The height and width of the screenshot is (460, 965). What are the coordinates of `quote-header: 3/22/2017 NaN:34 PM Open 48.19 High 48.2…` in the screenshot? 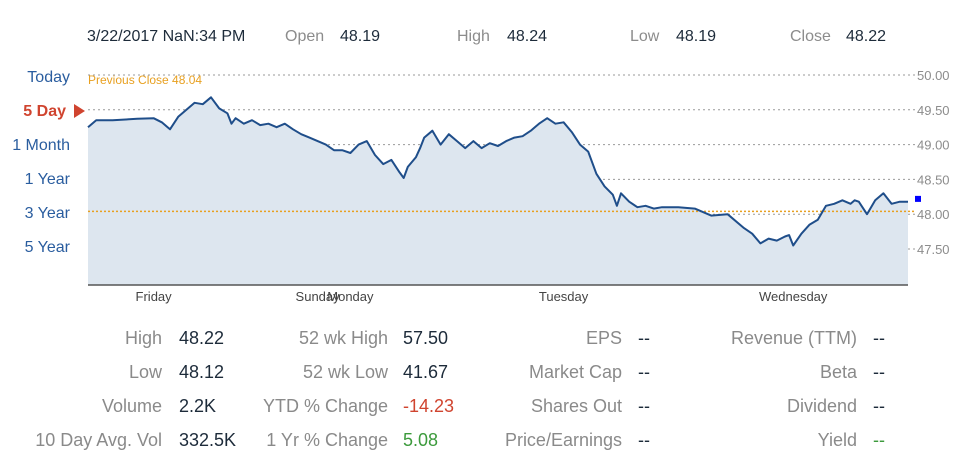 It's located at (482, 40).